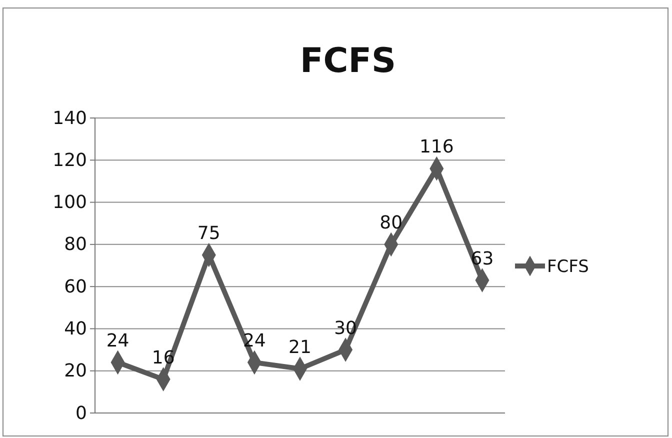 Image resolution: width=672 pixels, height=438 pixels. Describe the element at coordinates (75, 371) in the screenshot. I see `y-tick-label: 20` at that location.